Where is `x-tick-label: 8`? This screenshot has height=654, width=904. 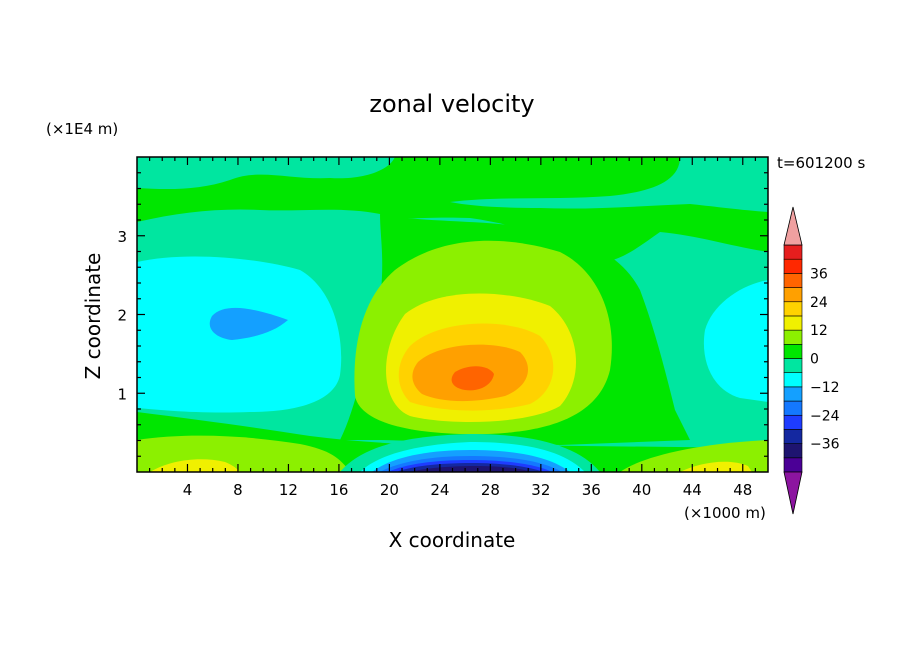
x-tick-label: 8 is located at coordinates (238, 490).